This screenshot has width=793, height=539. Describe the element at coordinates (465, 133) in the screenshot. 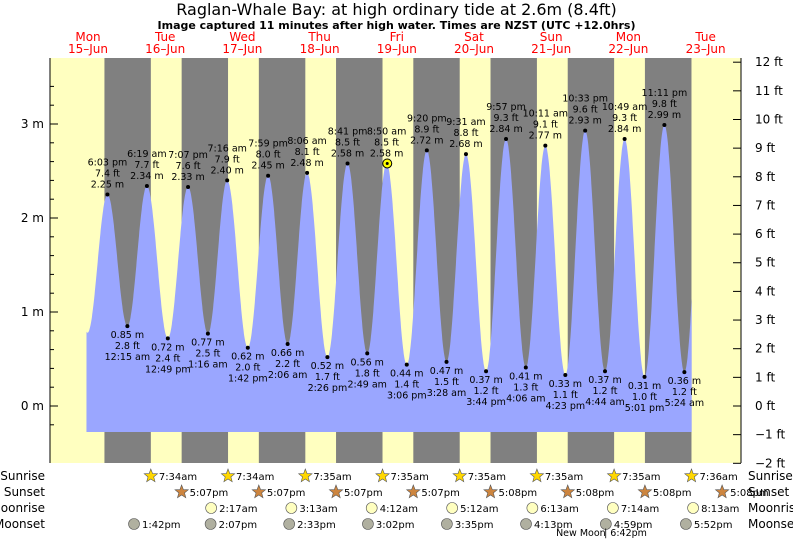

I see `high-tide-ft-label: 8.8 ft` at that location.